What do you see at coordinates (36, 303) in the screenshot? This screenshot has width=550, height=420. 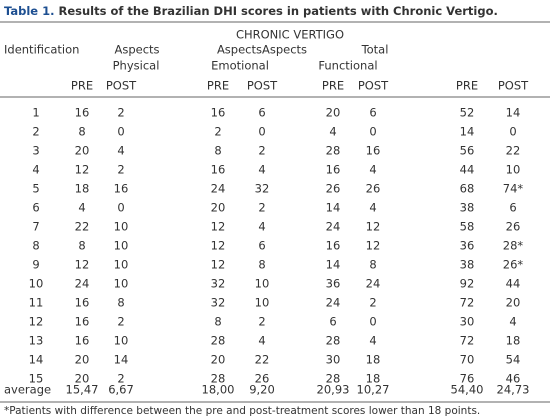 I see `row-id: 11` at bounding box center [36, 303].